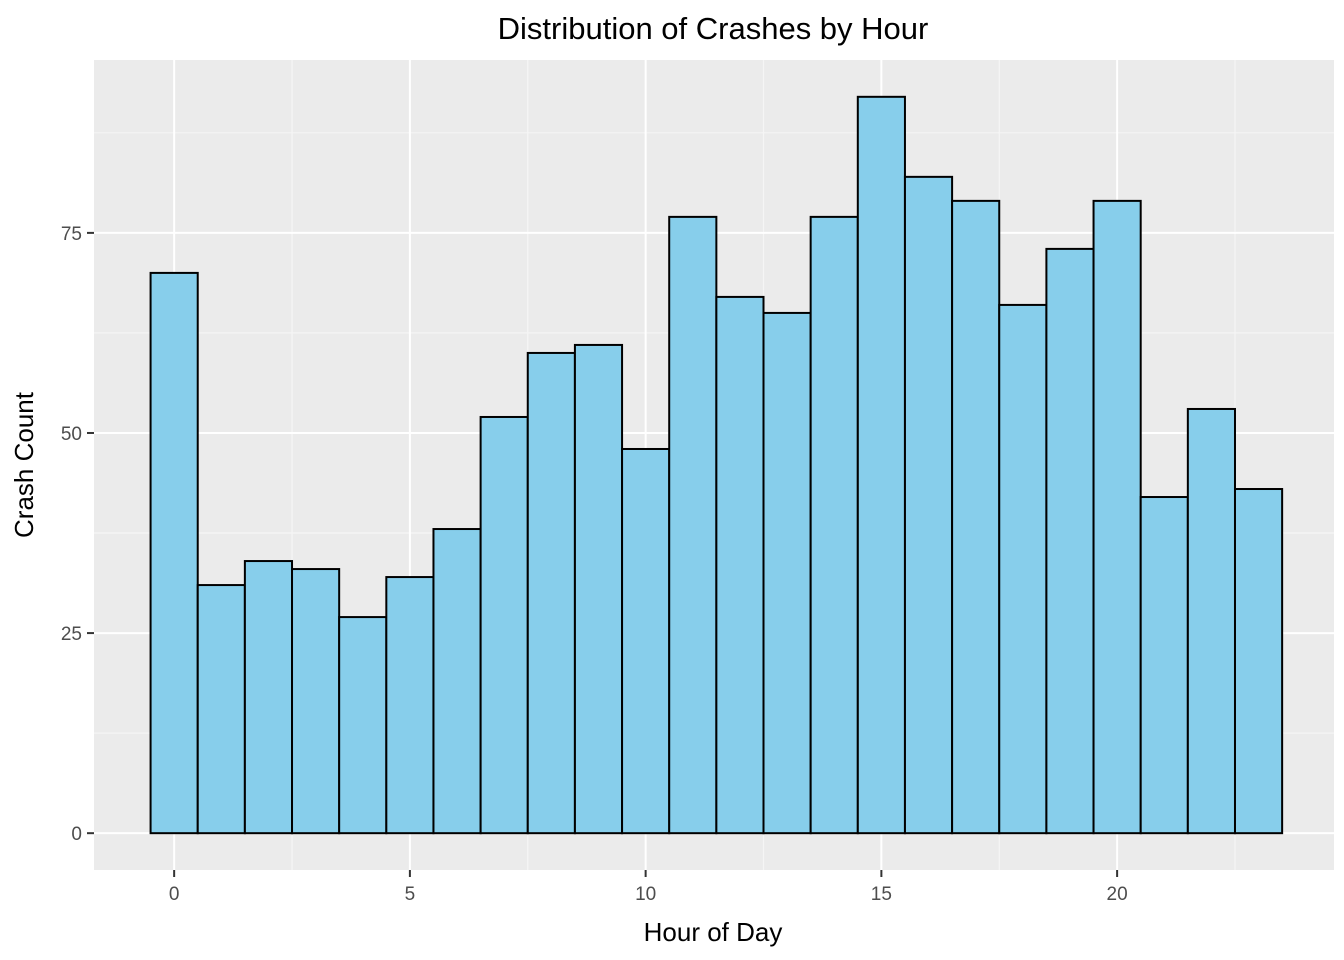 This screenshot has width=1344, height=960. What do you see at coordinates (645, 894) in the screenshot?
I see `x-tick-label: 10` at bounding box center [645, 894].